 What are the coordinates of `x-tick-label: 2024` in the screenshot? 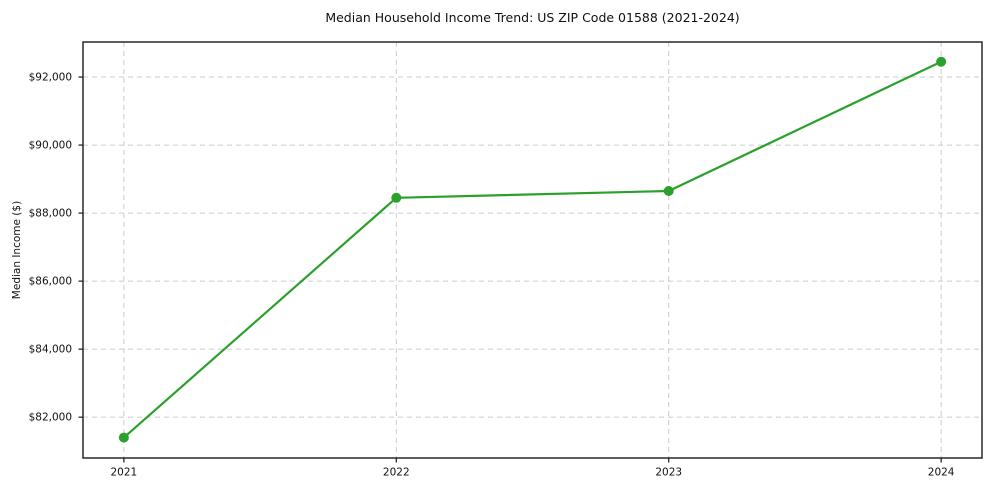 It's located at (941, 473).